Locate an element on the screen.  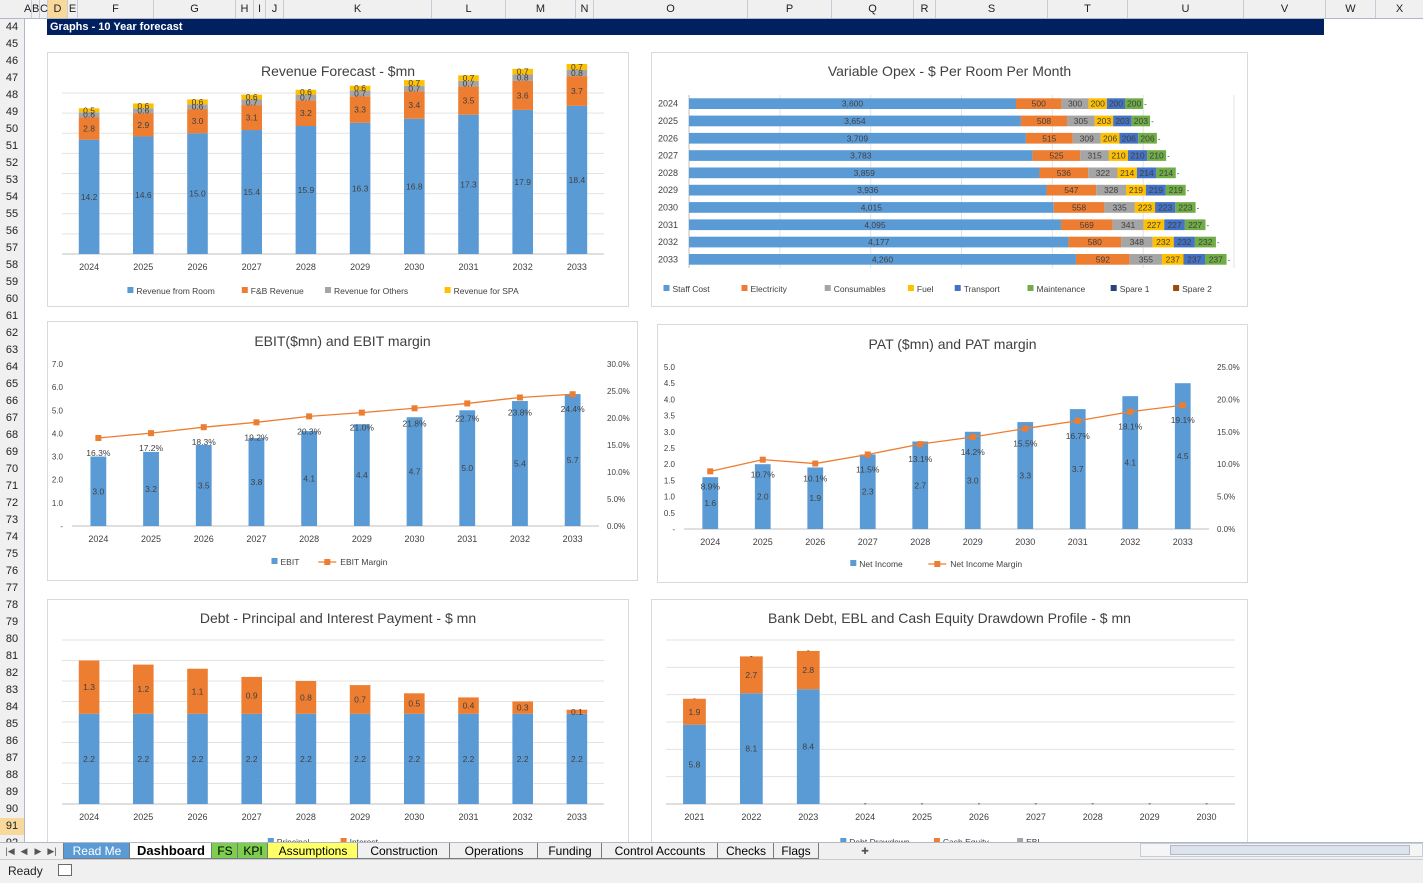
row-header-74: 74 is located at coordinates (12, 537).